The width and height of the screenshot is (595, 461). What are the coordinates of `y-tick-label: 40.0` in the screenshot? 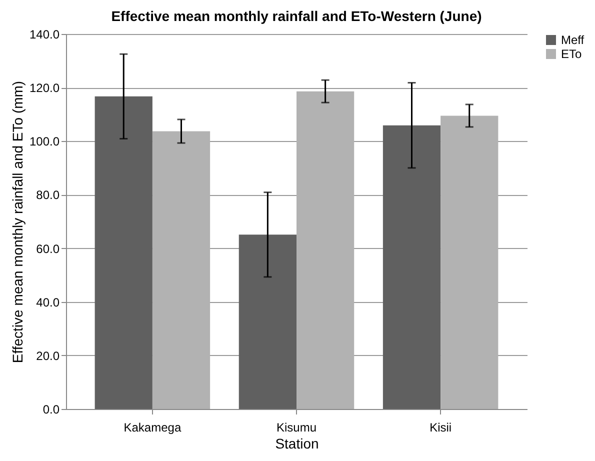 It's located at (48, 302).